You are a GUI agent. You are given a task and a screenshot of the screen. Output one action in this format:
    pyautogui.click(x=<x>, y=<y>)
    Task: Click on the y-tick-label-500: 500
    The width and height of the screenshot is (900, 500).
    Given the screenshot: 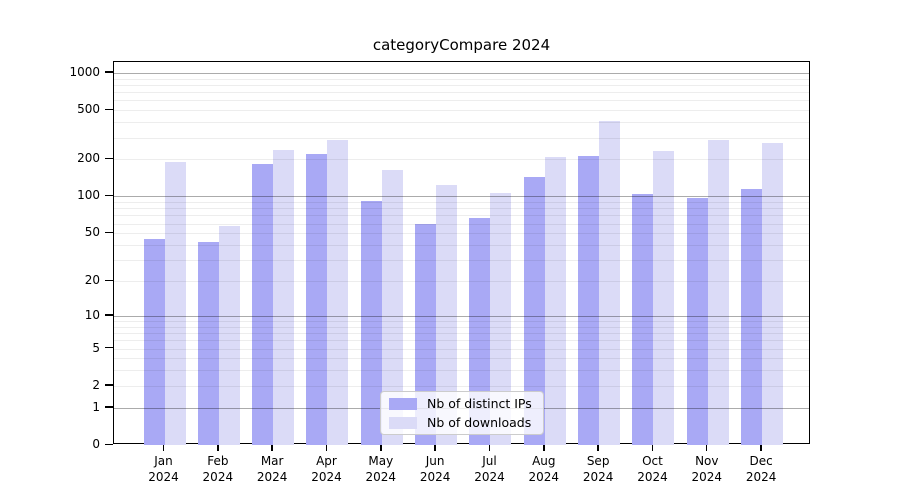 What is the action you would take?
    pyautogui.click(x=88, y=109)
    